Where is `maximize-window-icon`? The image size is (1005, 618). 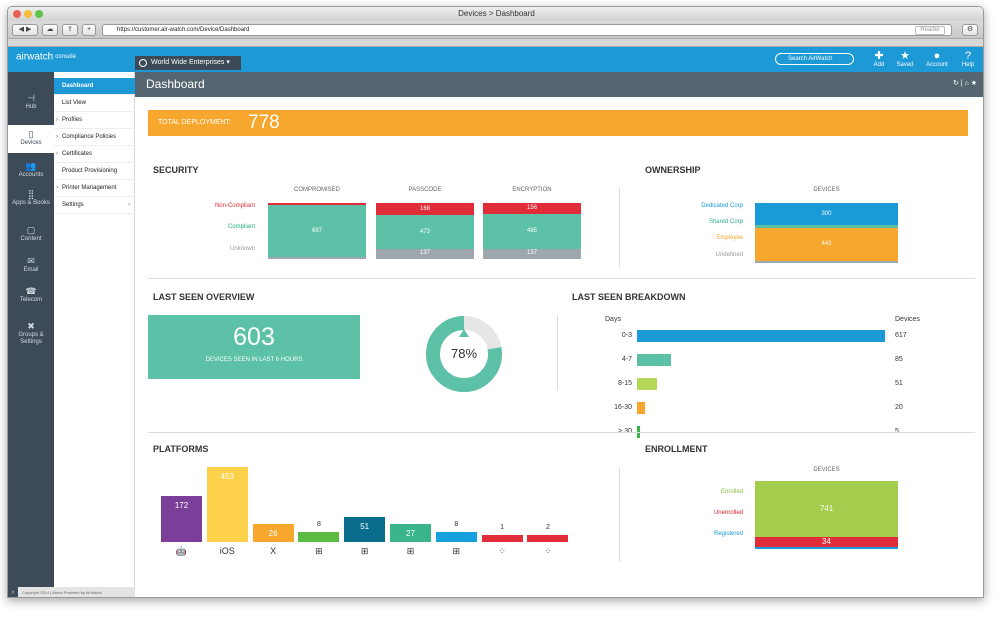 maximize-window-icon is located at coordinates (39, 14).